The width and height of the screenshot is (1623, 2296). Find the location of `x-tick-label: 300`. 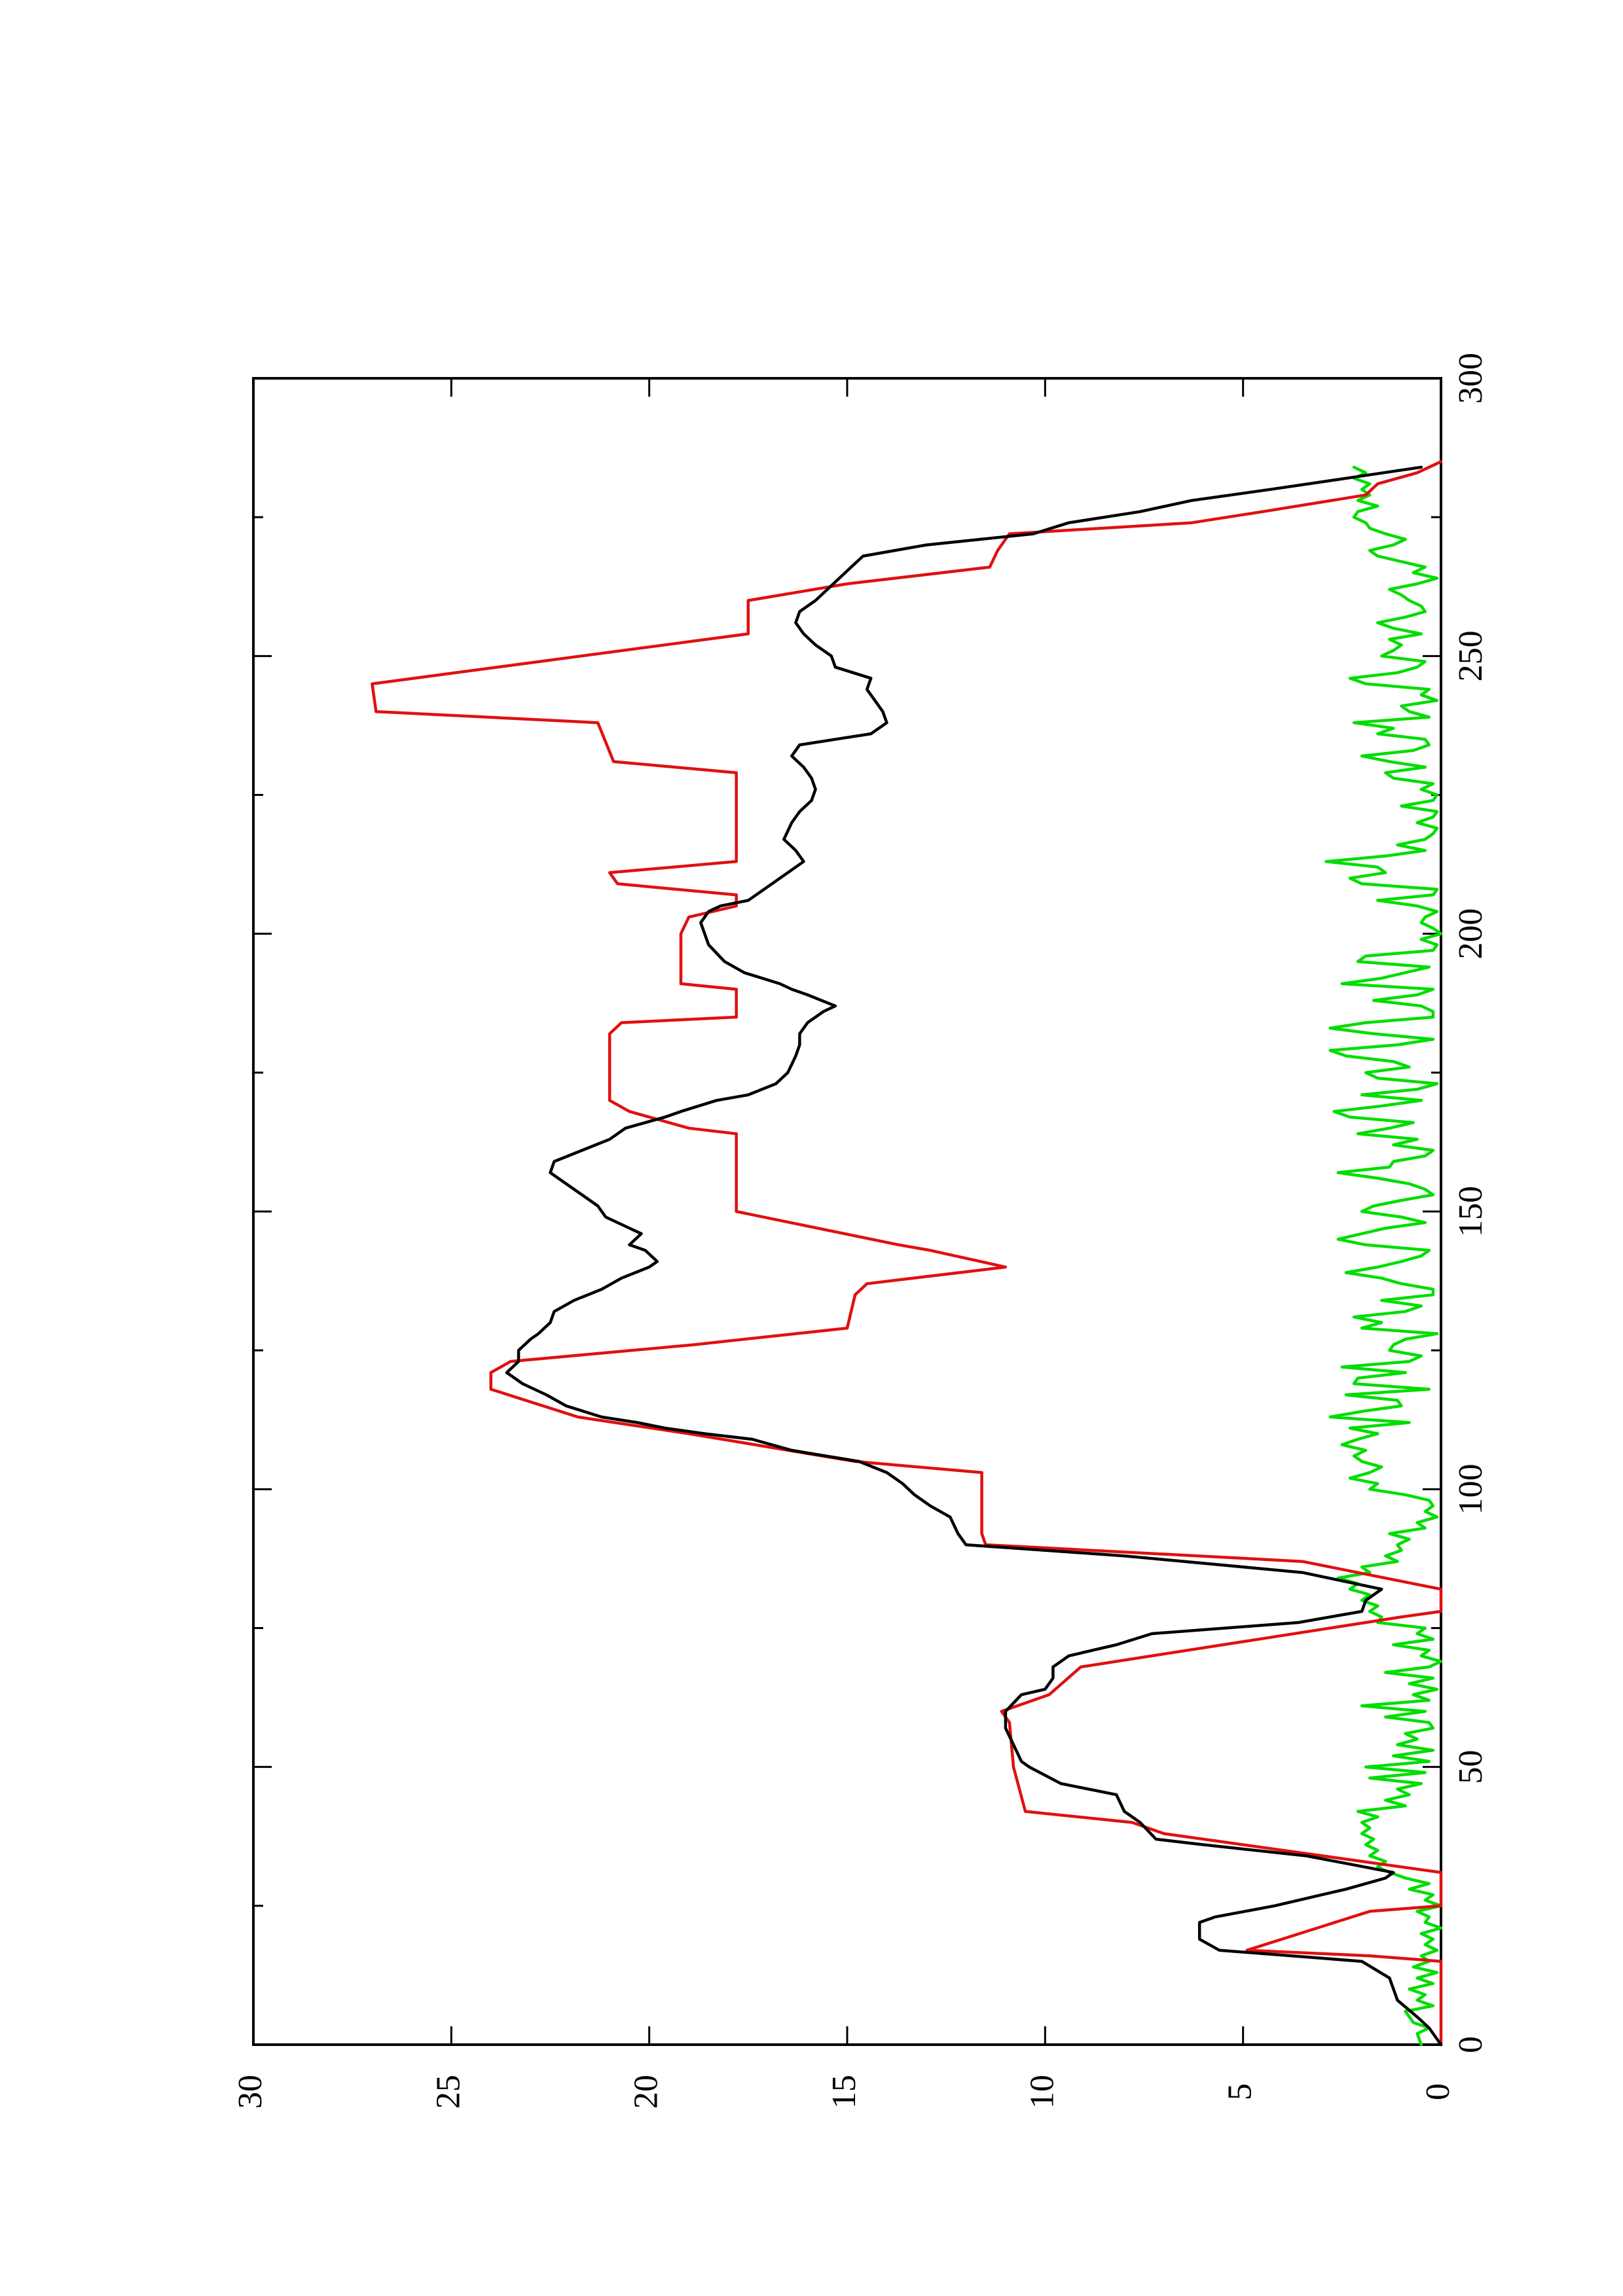

x-tick-label: 300 is located at coordinates (1470, 378).